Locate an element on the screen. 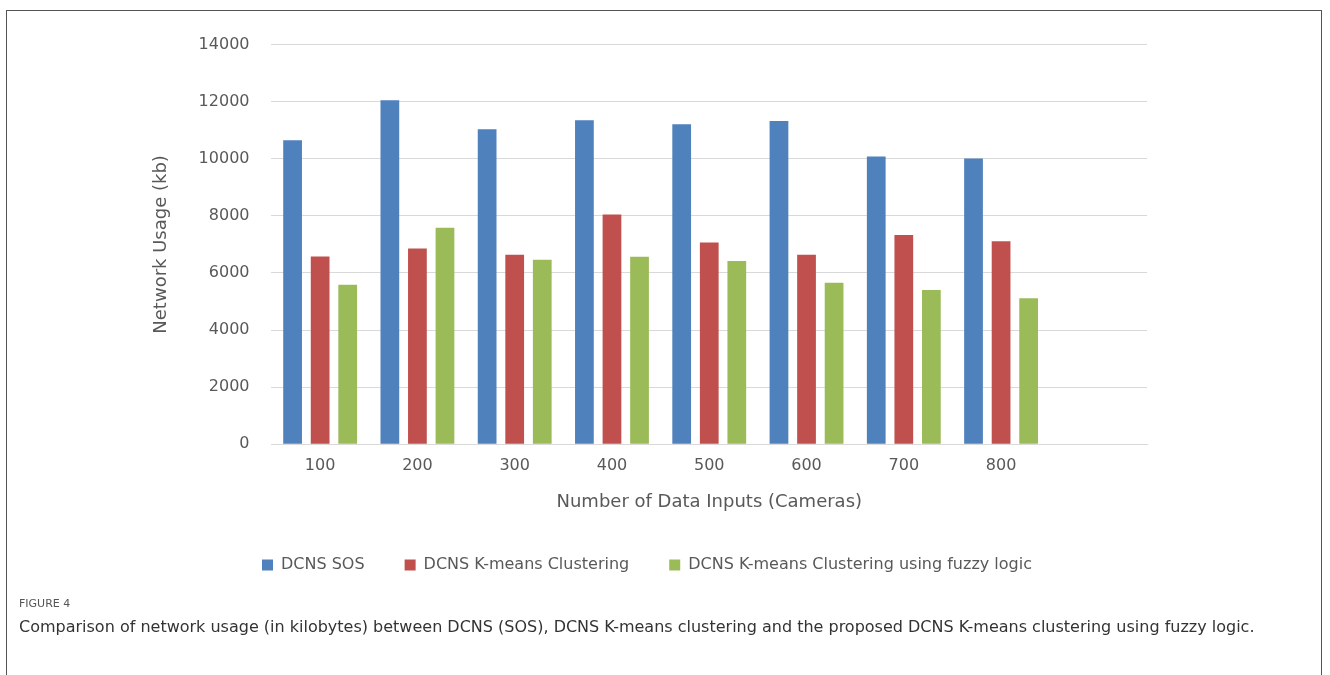 Image resolution: width=1330 pixels, height=675 pixels. y-tick-label: 6000 is located at coordinates (229, 272).